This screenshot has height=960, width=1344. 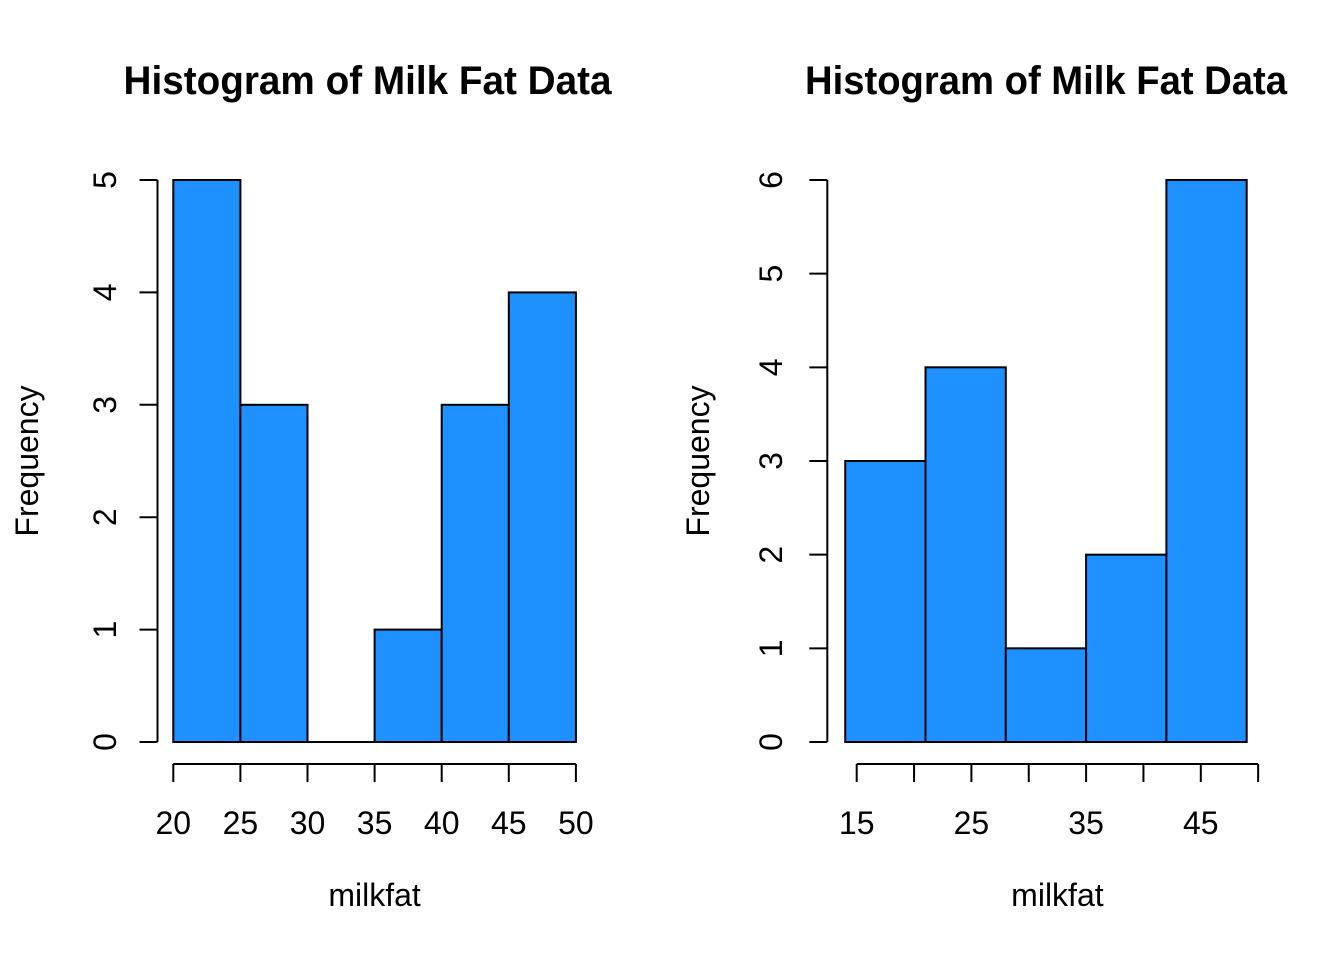 I want to click on x-axis-tick-label: 15, so click(x=857, y=823).